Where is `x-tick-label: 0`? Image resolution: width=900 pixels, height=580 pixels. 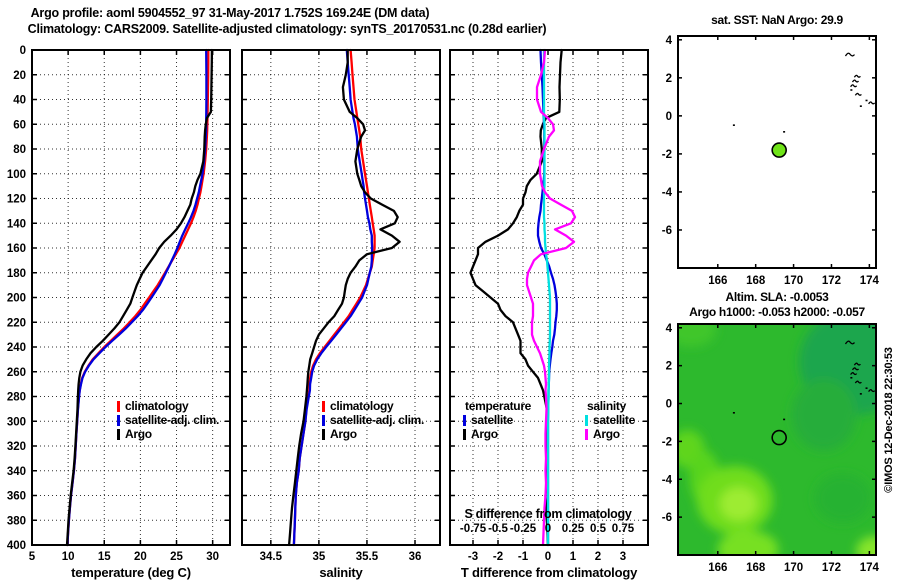
x-tick-label: 0 is located at coordinates (548, 557).